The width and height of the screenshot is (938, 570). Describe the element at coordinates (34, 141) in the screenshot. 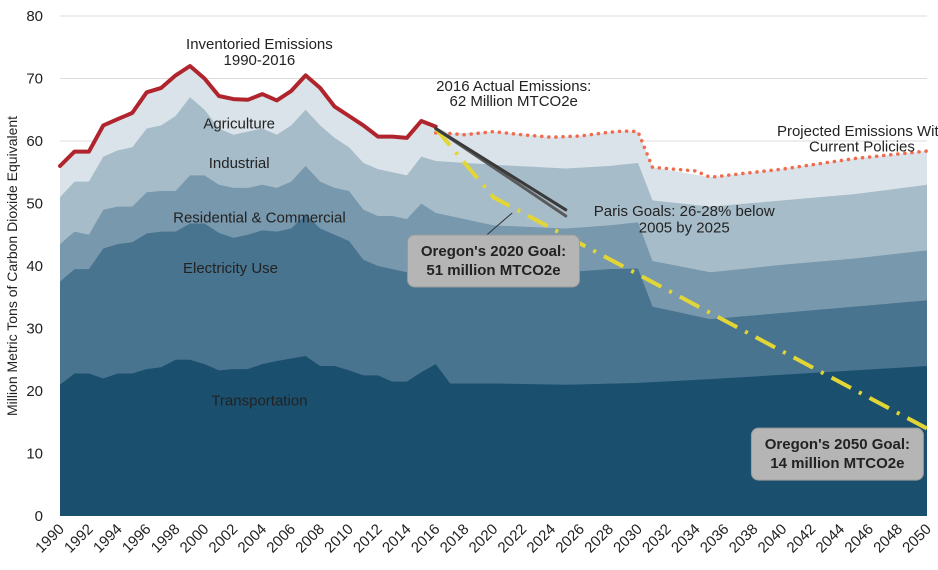

I see `y-tick-60: 60` at that location.